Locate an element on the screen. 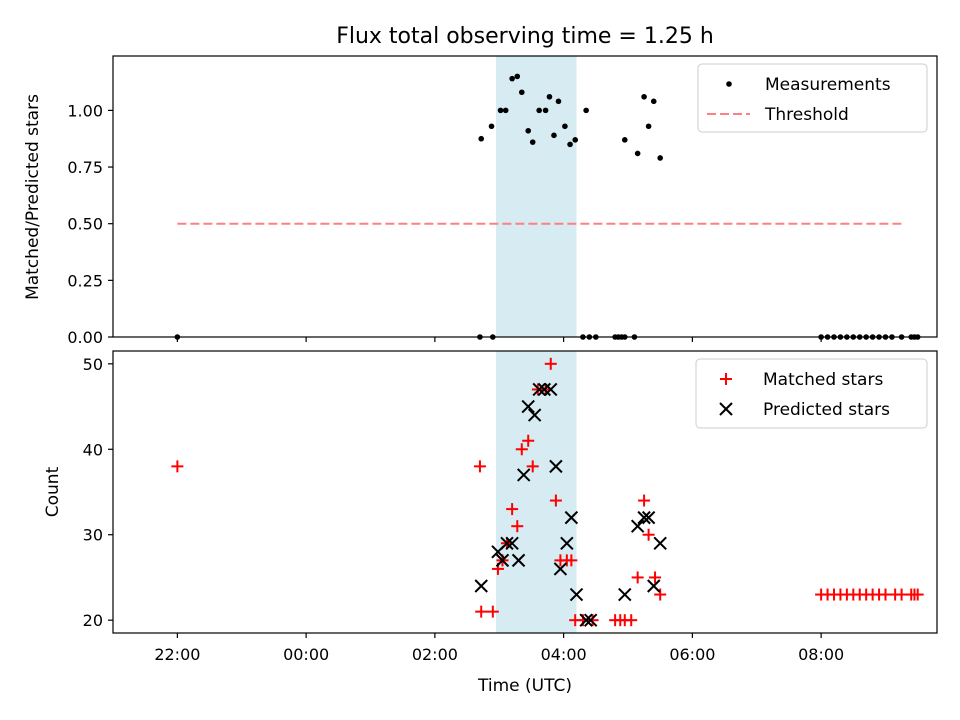  y-tick-label: 0.00 is located at coordinates (85, 337).